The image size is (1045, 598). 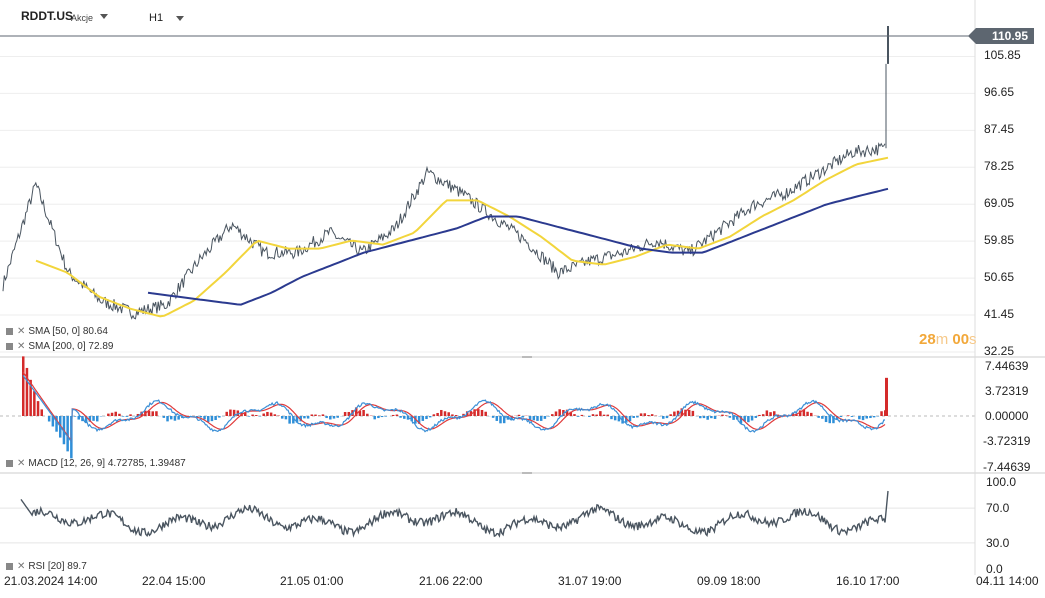 What do you see at coordinates (998, 508) in the screenshot?
I see `rsi-tick-label: 70.0` at bounding box center [998, 508].